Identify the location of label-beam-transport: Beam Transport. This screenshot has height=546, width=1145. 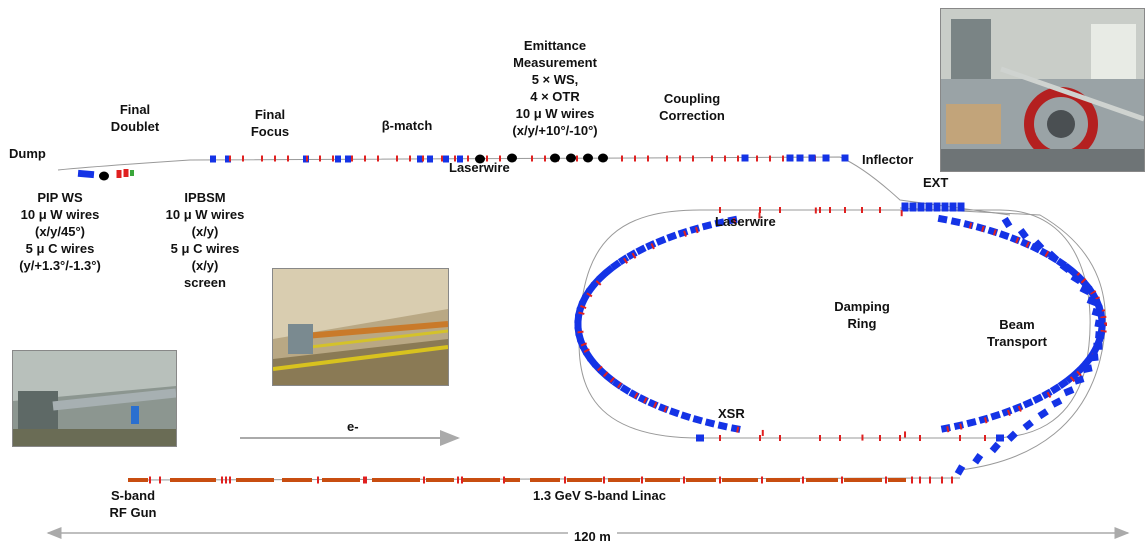
(1017, 333).